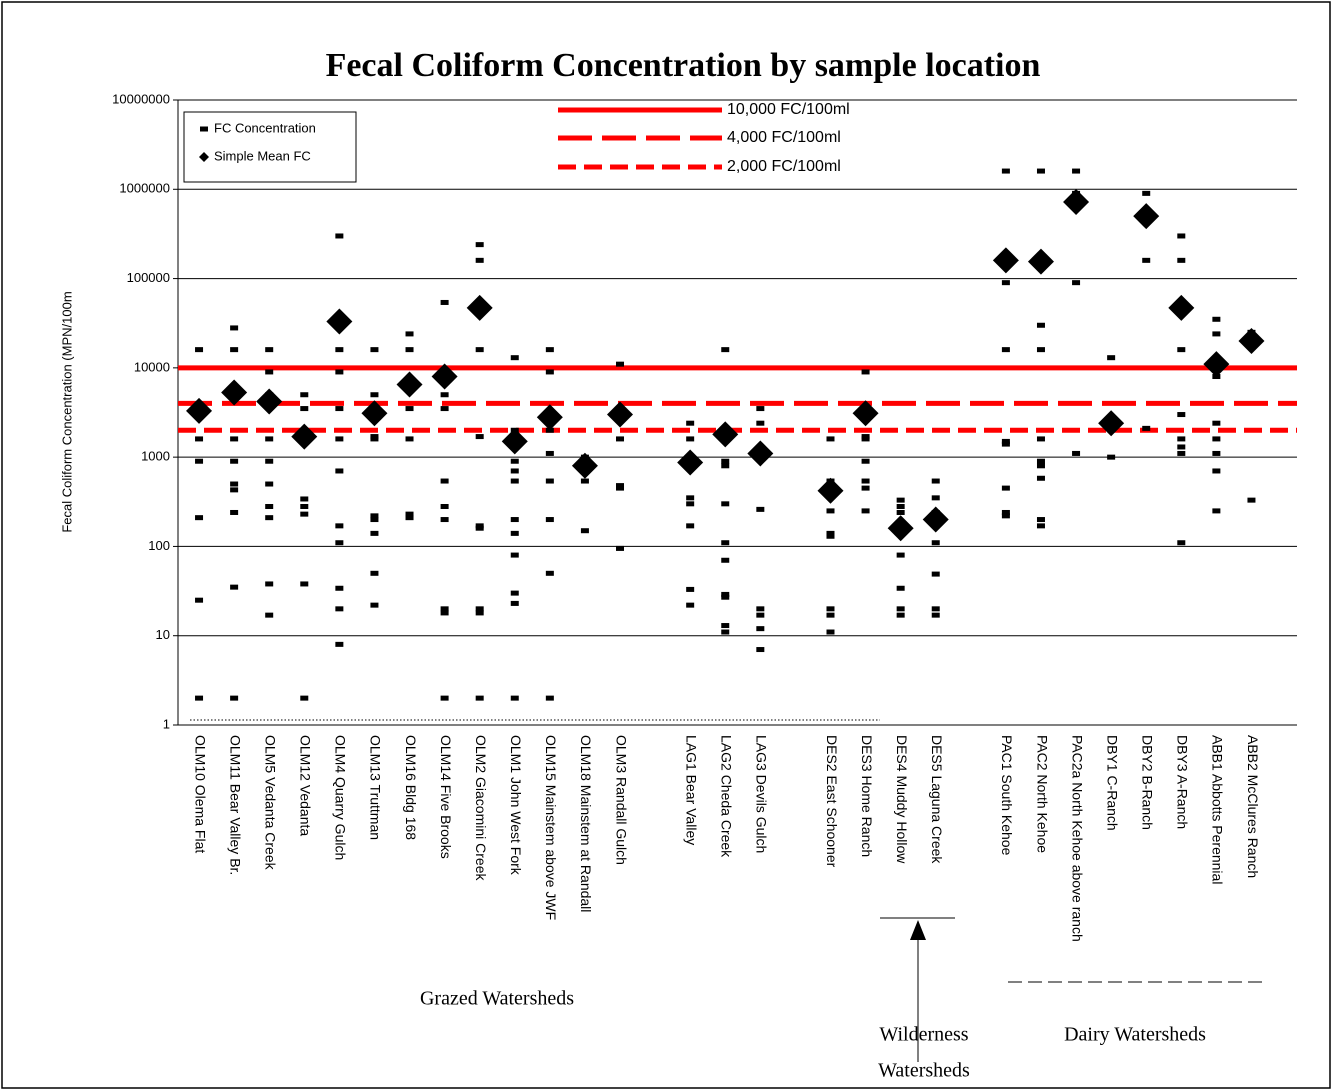 This screenshot has width=1333, height=1091. I want to click on x-tick-label: OLM14 Five Brooks, so click(446, 797).